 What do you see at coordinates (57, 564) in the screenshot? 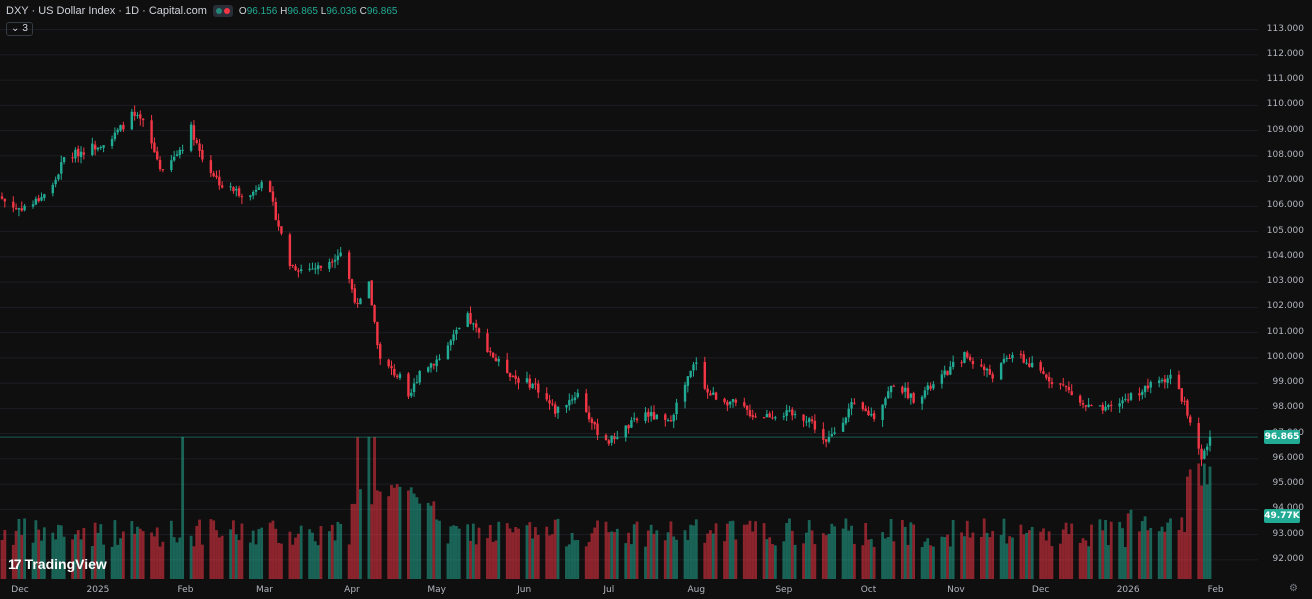
I see `tradingview-logo: 17 TradingView` at bounding box center [57, 564].